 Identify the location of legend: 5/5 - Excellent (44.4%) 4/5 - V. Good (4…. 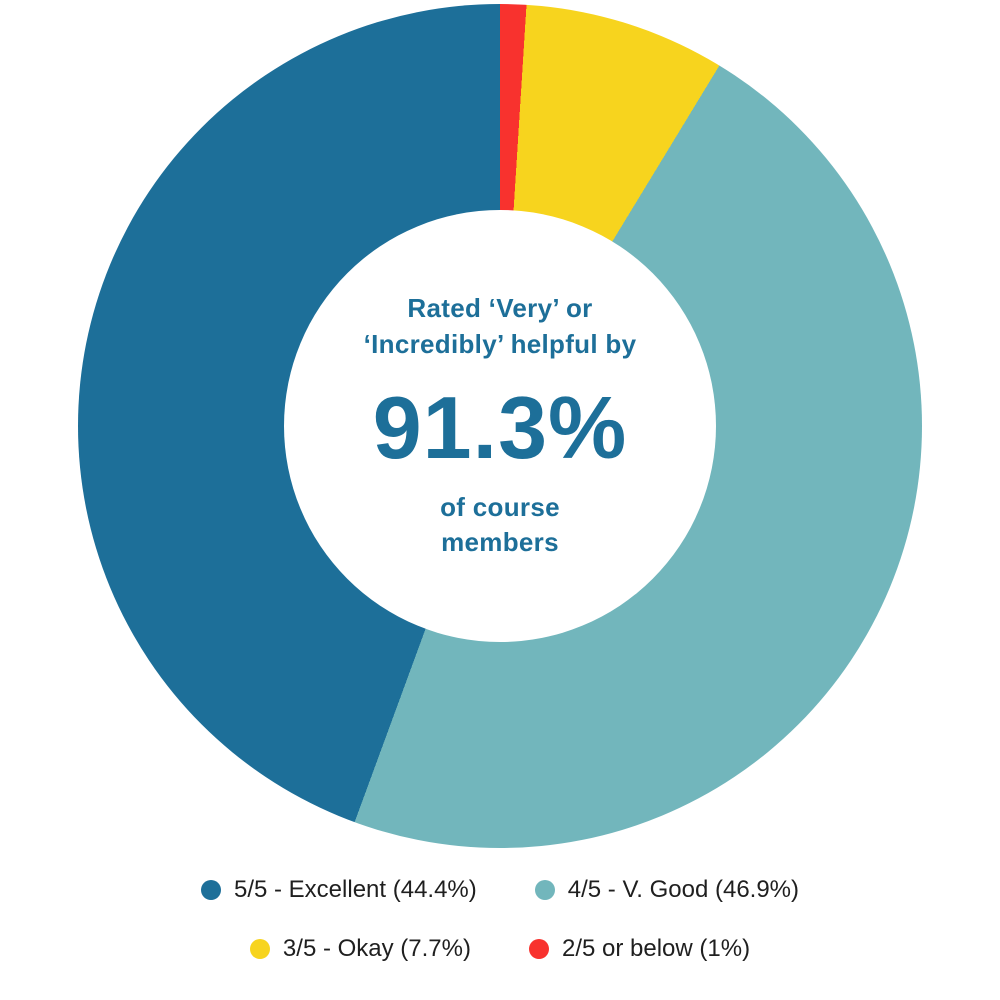
(500, 920).